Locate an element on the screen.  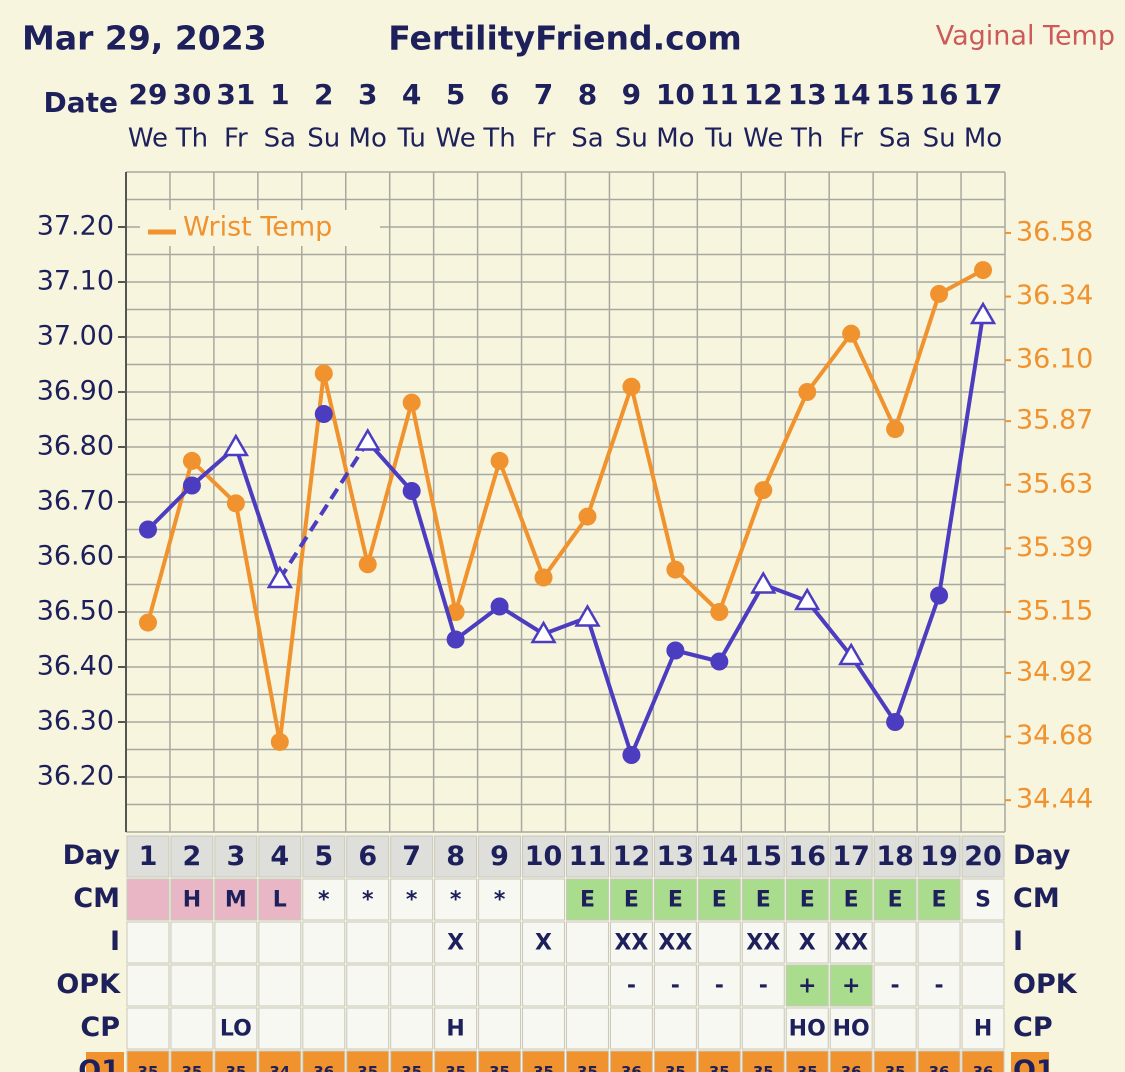
point-triangle is located at coordinates (236, 445).